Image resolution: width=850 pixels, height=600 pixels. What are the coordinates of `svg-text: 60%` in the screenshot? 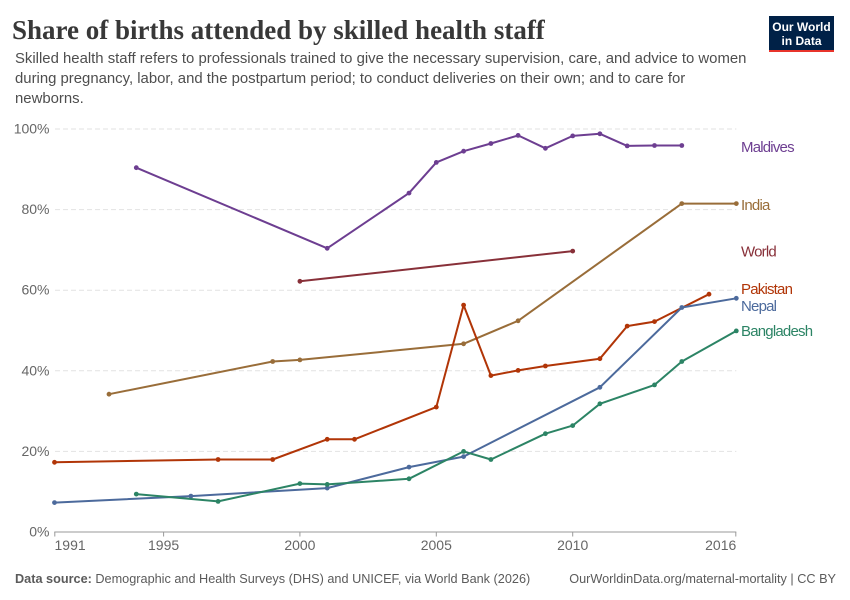 It's located at (35, 290).